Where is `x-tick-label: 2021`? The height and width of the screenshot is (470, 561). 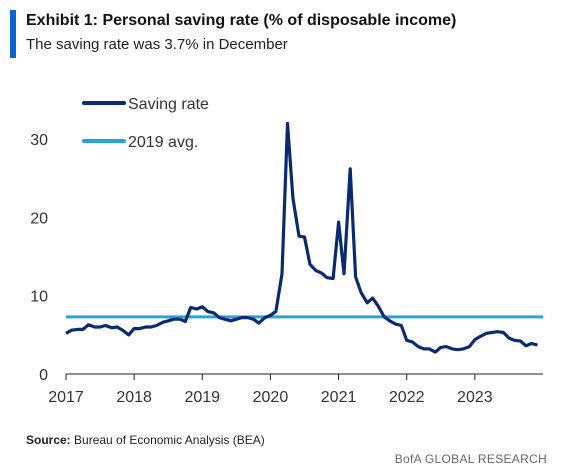
x-tick-label: 2021 is located at coordinates (339, 397).